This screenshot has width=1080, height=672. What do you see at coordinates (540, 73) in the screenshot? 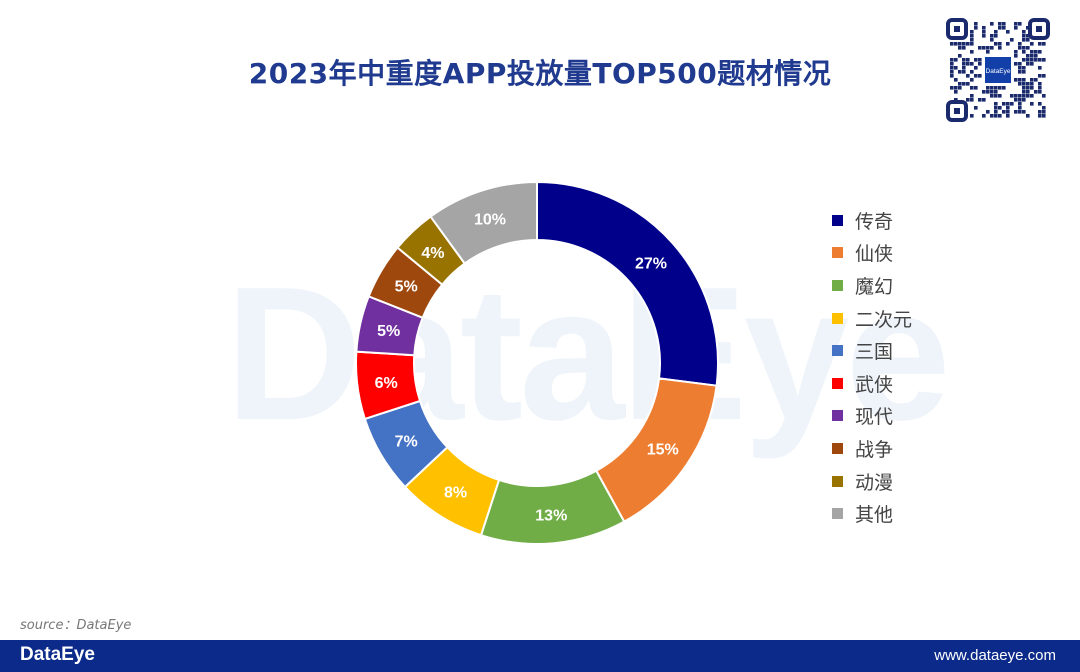
I see `chart-title: 2023年中重度APP投放量TOP500题材情况` at bounding box center [540, 73].